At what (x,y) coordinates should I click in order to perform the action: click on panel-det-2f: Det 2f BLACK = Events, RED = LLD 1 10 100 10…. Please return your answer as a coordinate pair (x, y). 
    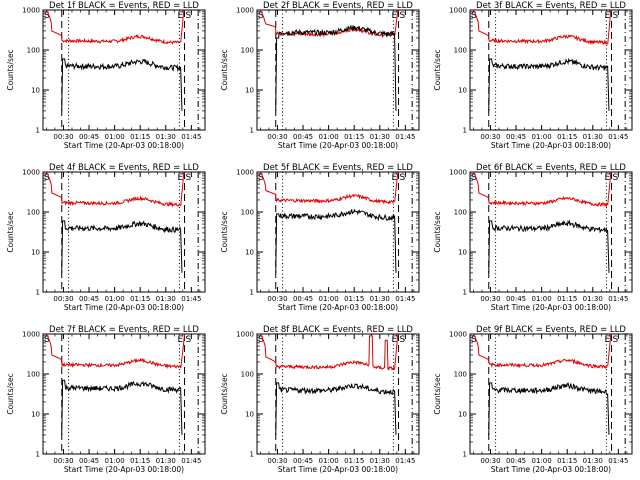
    Looking at the image, I should click on (320, 75).